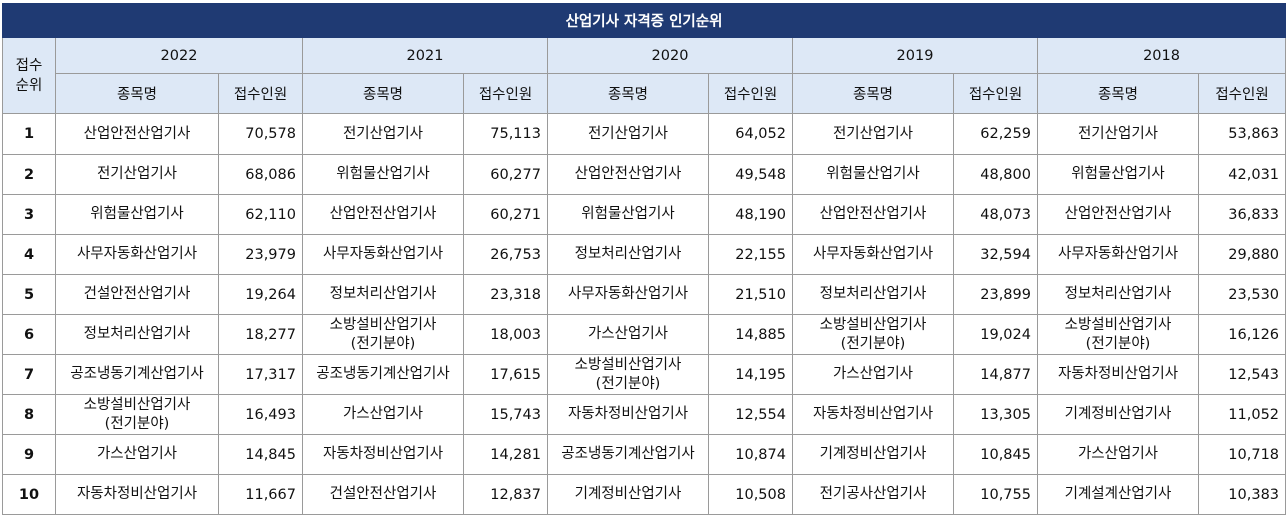 This screenshot has width=1288, height=532. I want to click on applicant-count-cell: 64,052, so click(750, 134).